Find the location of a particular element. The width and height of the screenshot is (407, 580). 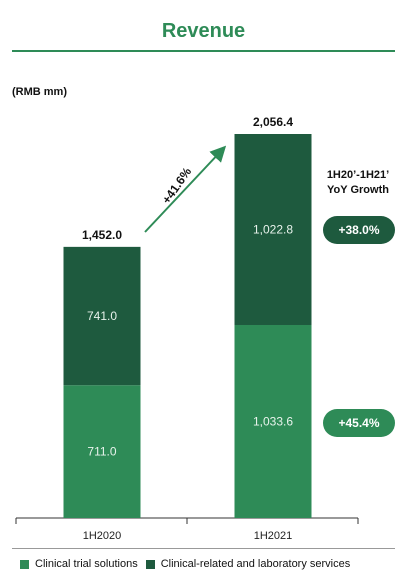

growth-badge-related: +38.0% is located at coordinates (359, 230).